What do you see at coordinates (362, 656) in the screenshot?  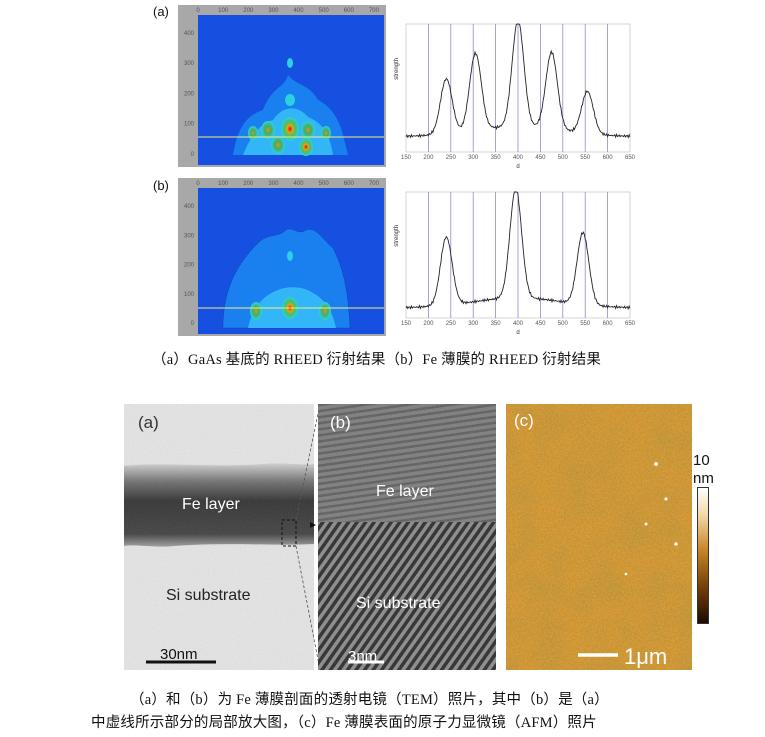 I see `scale-bar-b: 3nm` at bounding box center [362, 656].